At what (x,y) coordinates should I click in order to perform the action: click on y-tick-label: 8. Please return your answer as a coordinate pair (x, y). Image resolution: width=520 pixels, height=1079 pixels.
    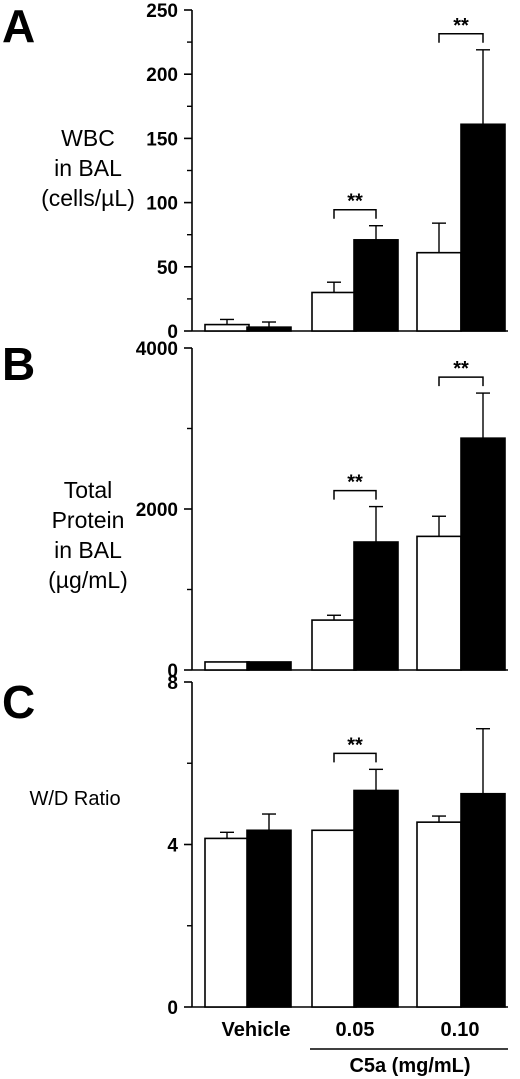
    Looking at the image, I should click on (172, 683).